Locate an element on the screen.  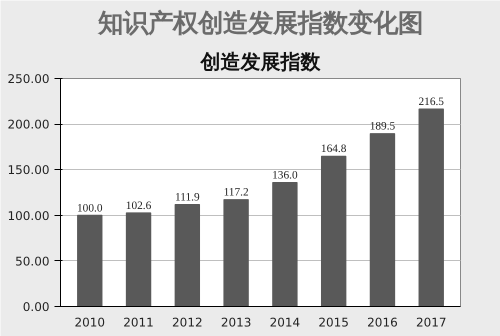
data-label: 164.8 is located at coordinates (333, 149).